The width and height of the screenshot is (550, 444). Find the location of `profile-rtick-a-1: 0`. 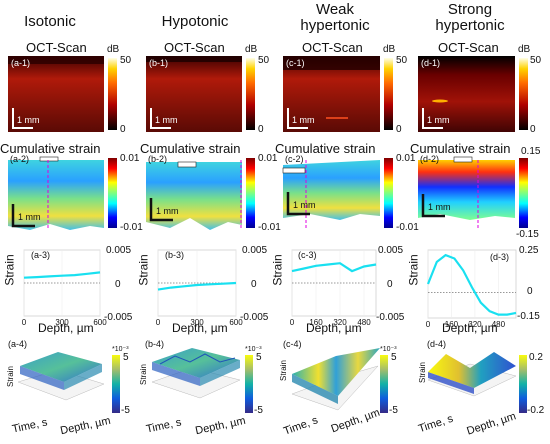

profile-rtick-a-1: 0 is located at coordinates (118, 284).